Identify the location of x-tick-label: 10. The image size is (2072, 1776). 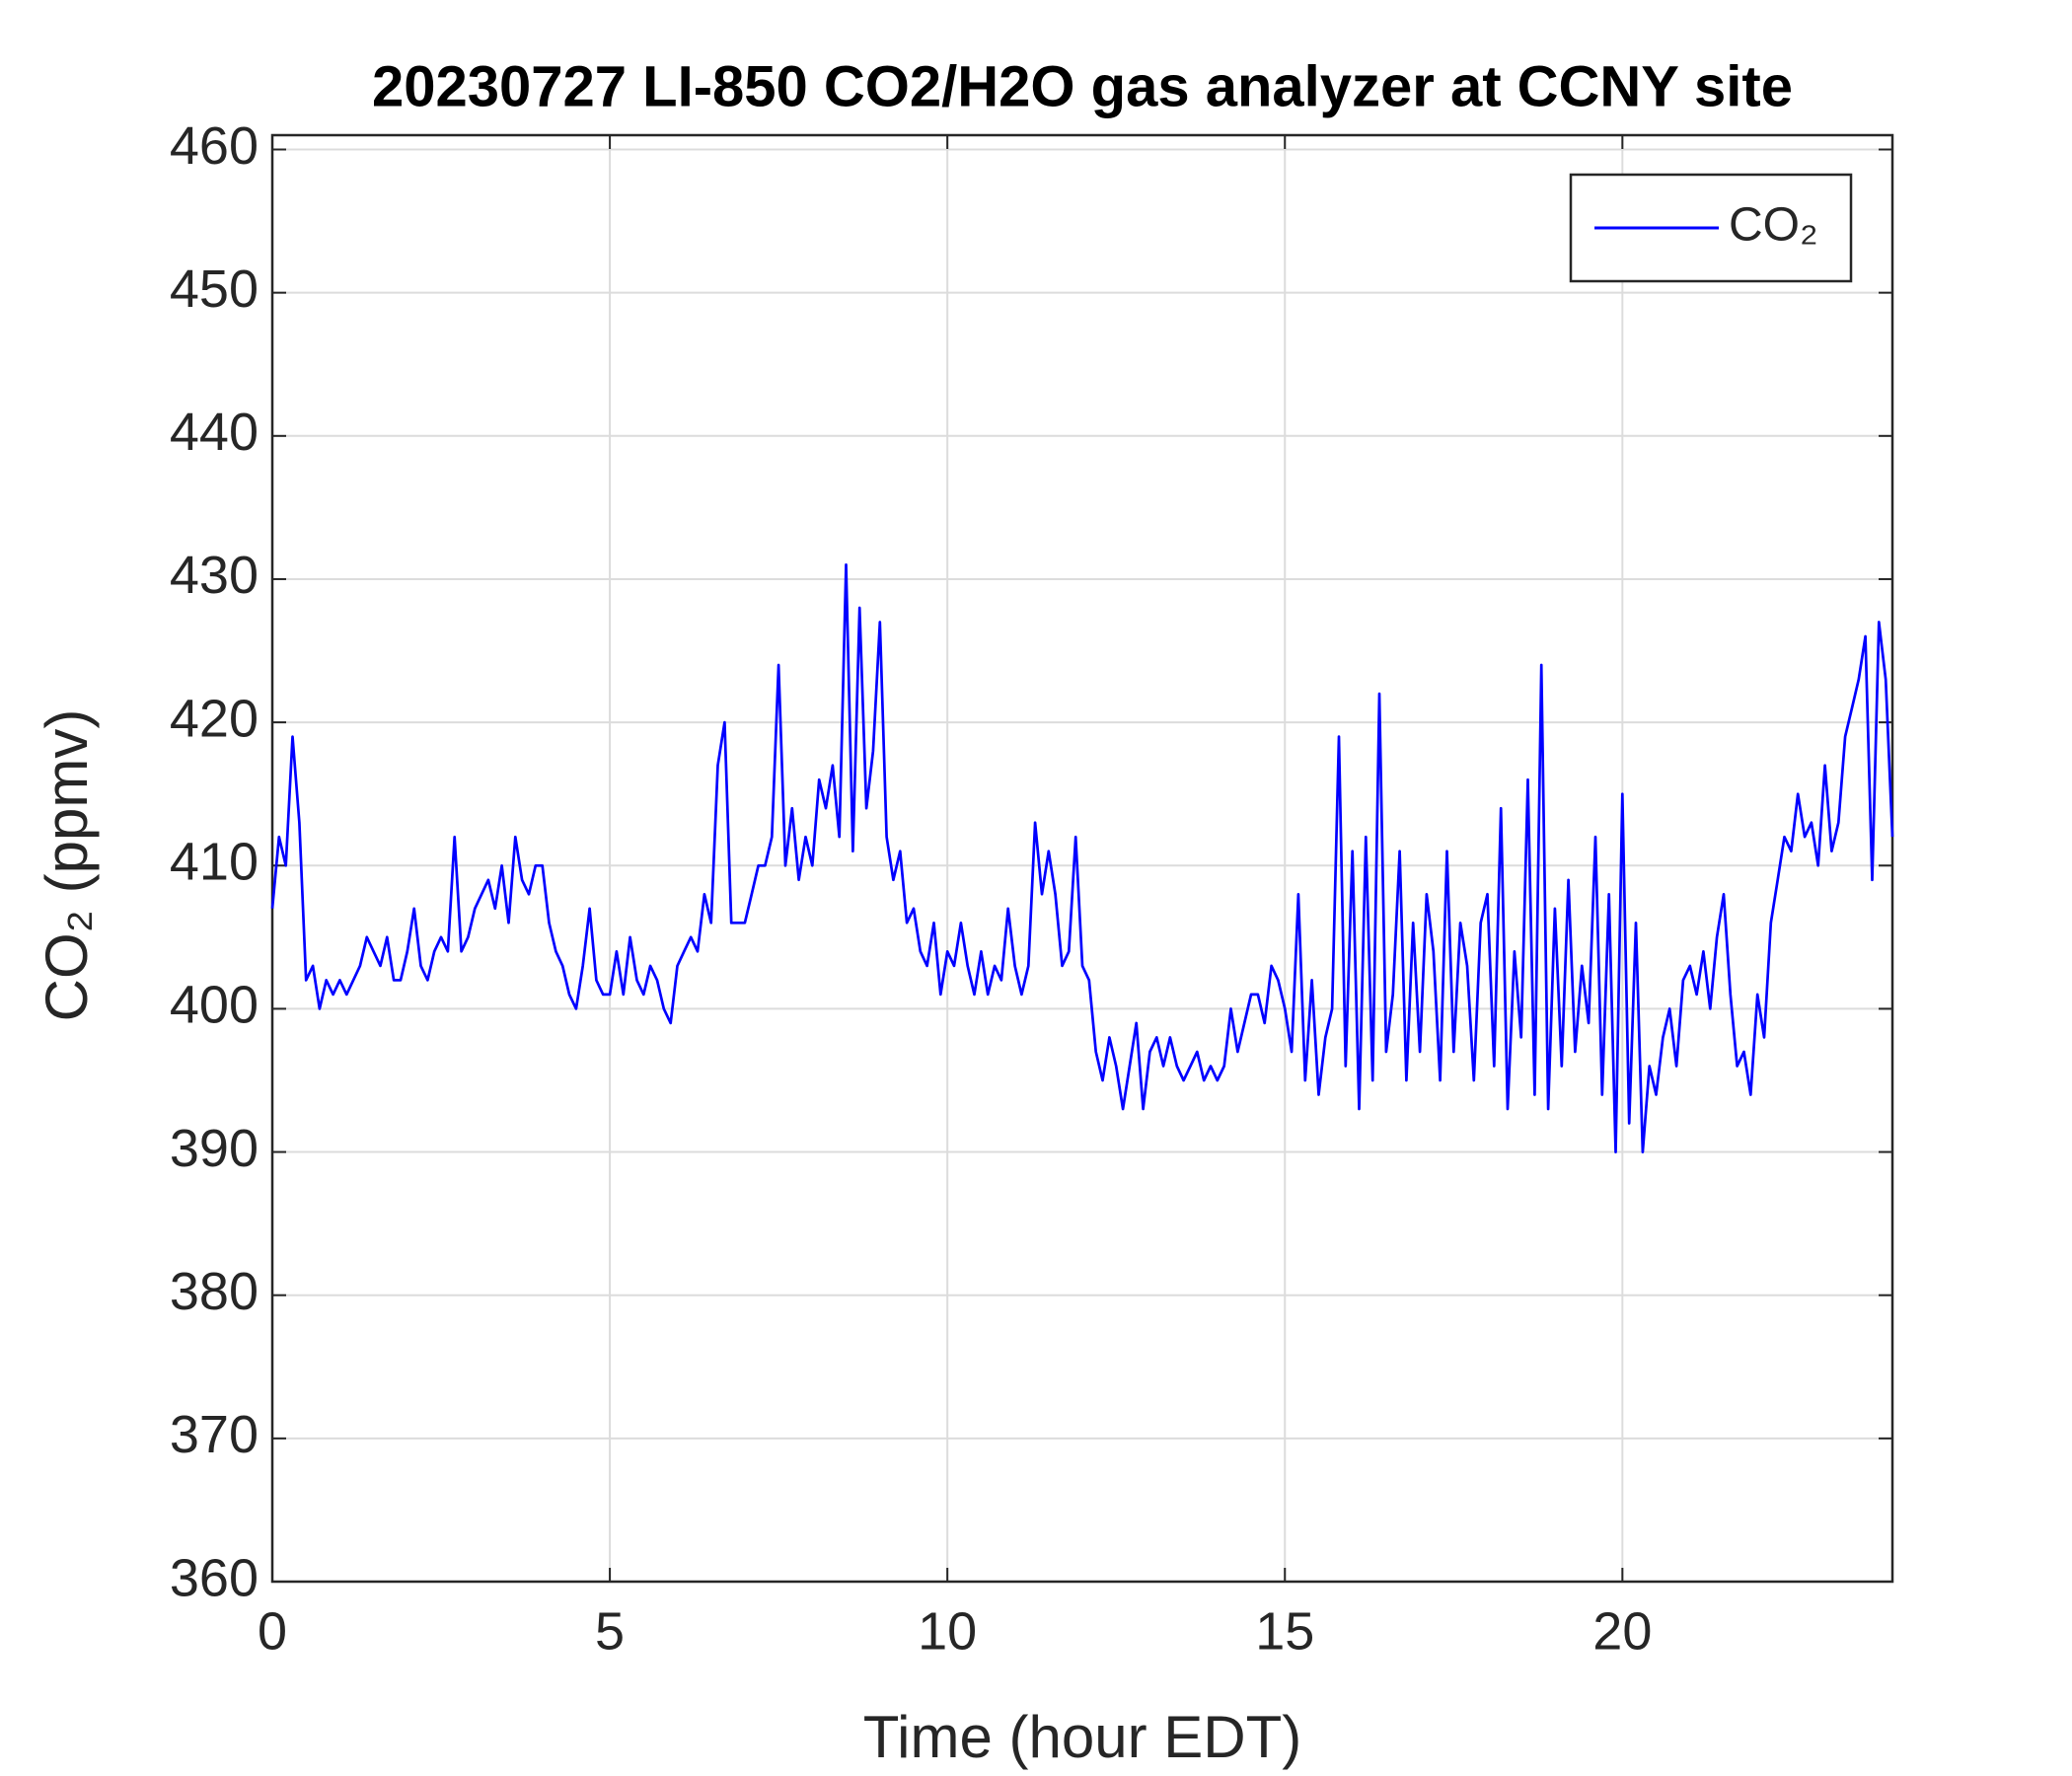
(948, 1631).